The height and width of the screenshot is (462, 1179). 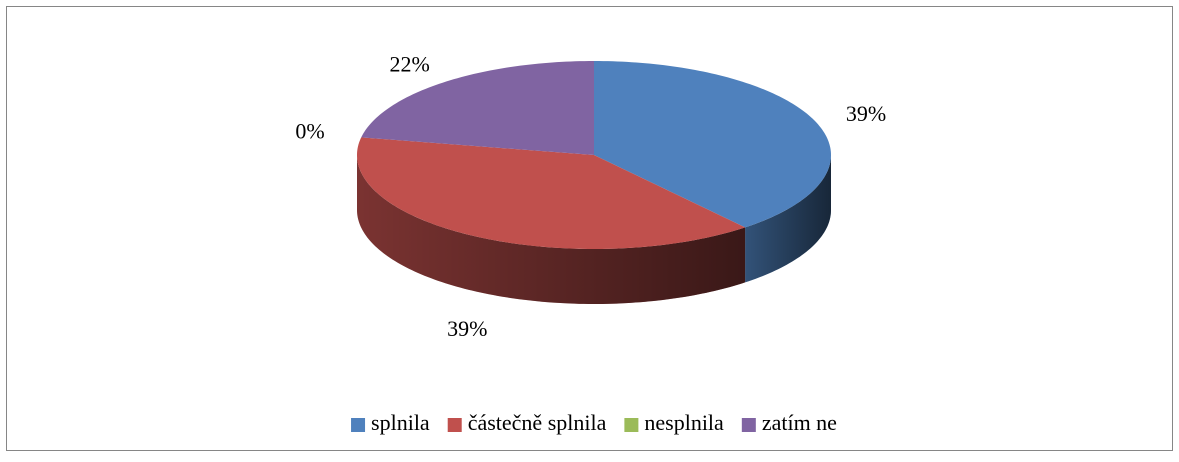 What do you see at coordinates (410, 64) in the screenshot?
I see `data-label: 22%` at bounding box center [410, 64].